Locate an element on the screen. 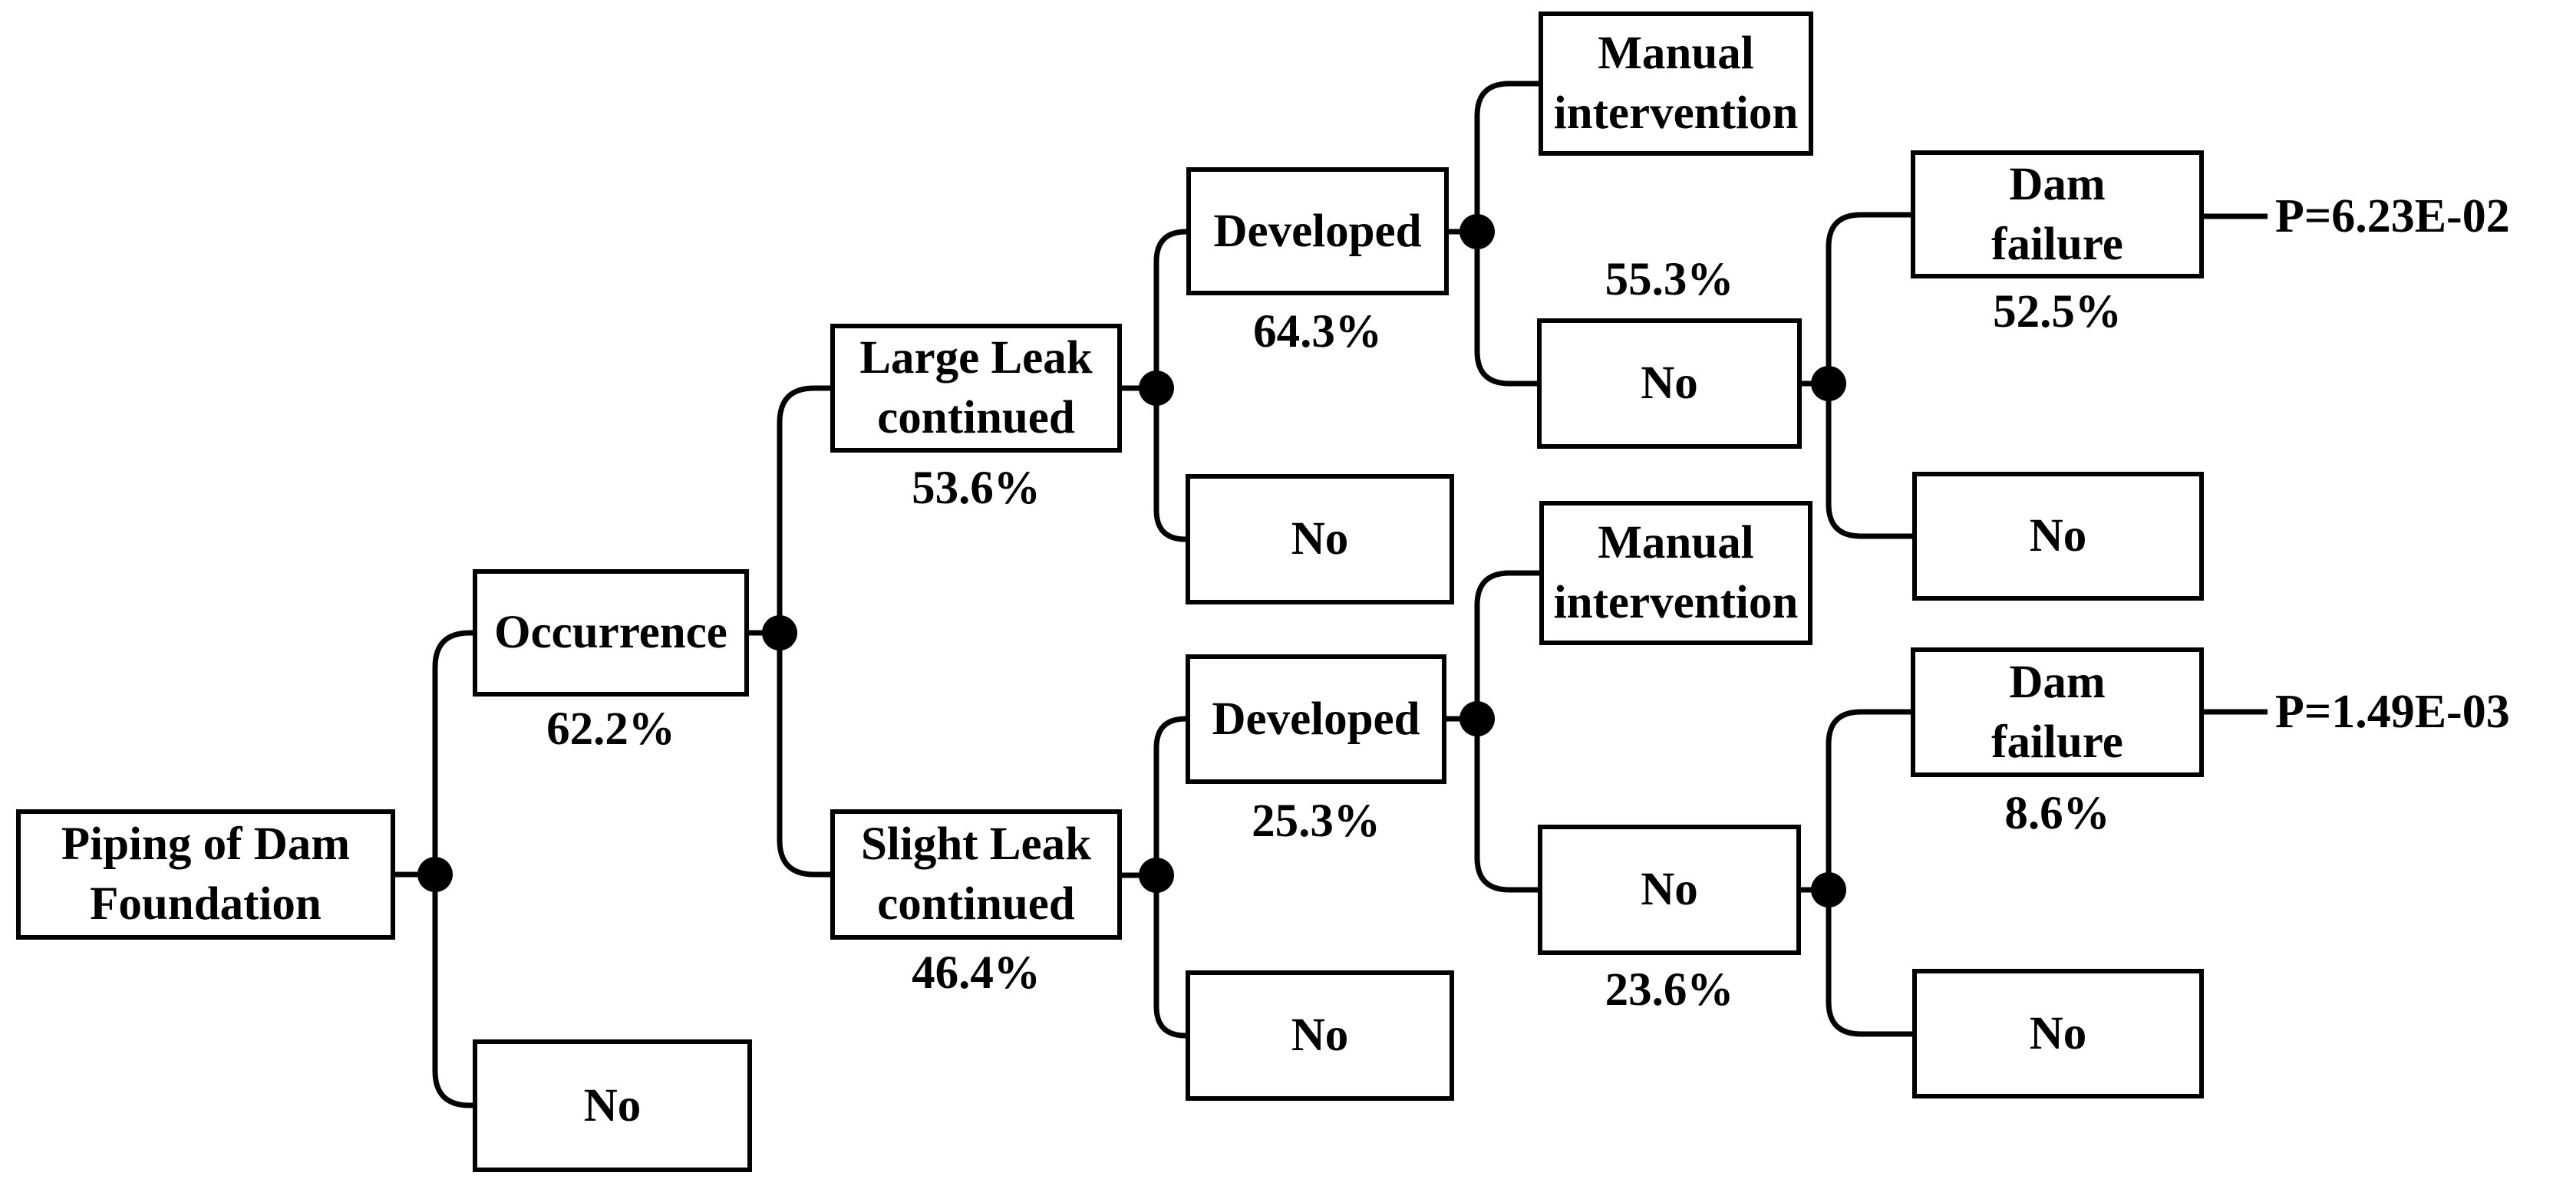  probability-large-leak: 53.6% is located at coordinates (977, 489).